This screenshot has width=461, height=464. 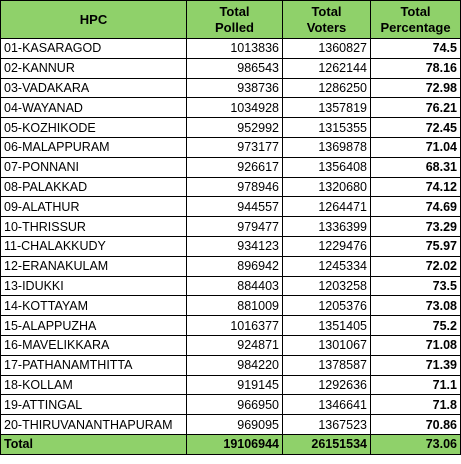 I want to click on cell-voters: 1367523, so click(x=326, y=424).